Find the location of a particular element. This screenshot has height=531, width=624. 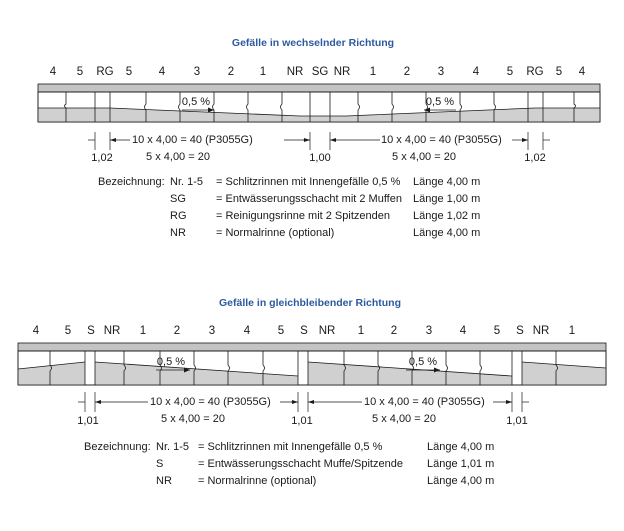

legend-code: RG is located at coordinates (178, 216).